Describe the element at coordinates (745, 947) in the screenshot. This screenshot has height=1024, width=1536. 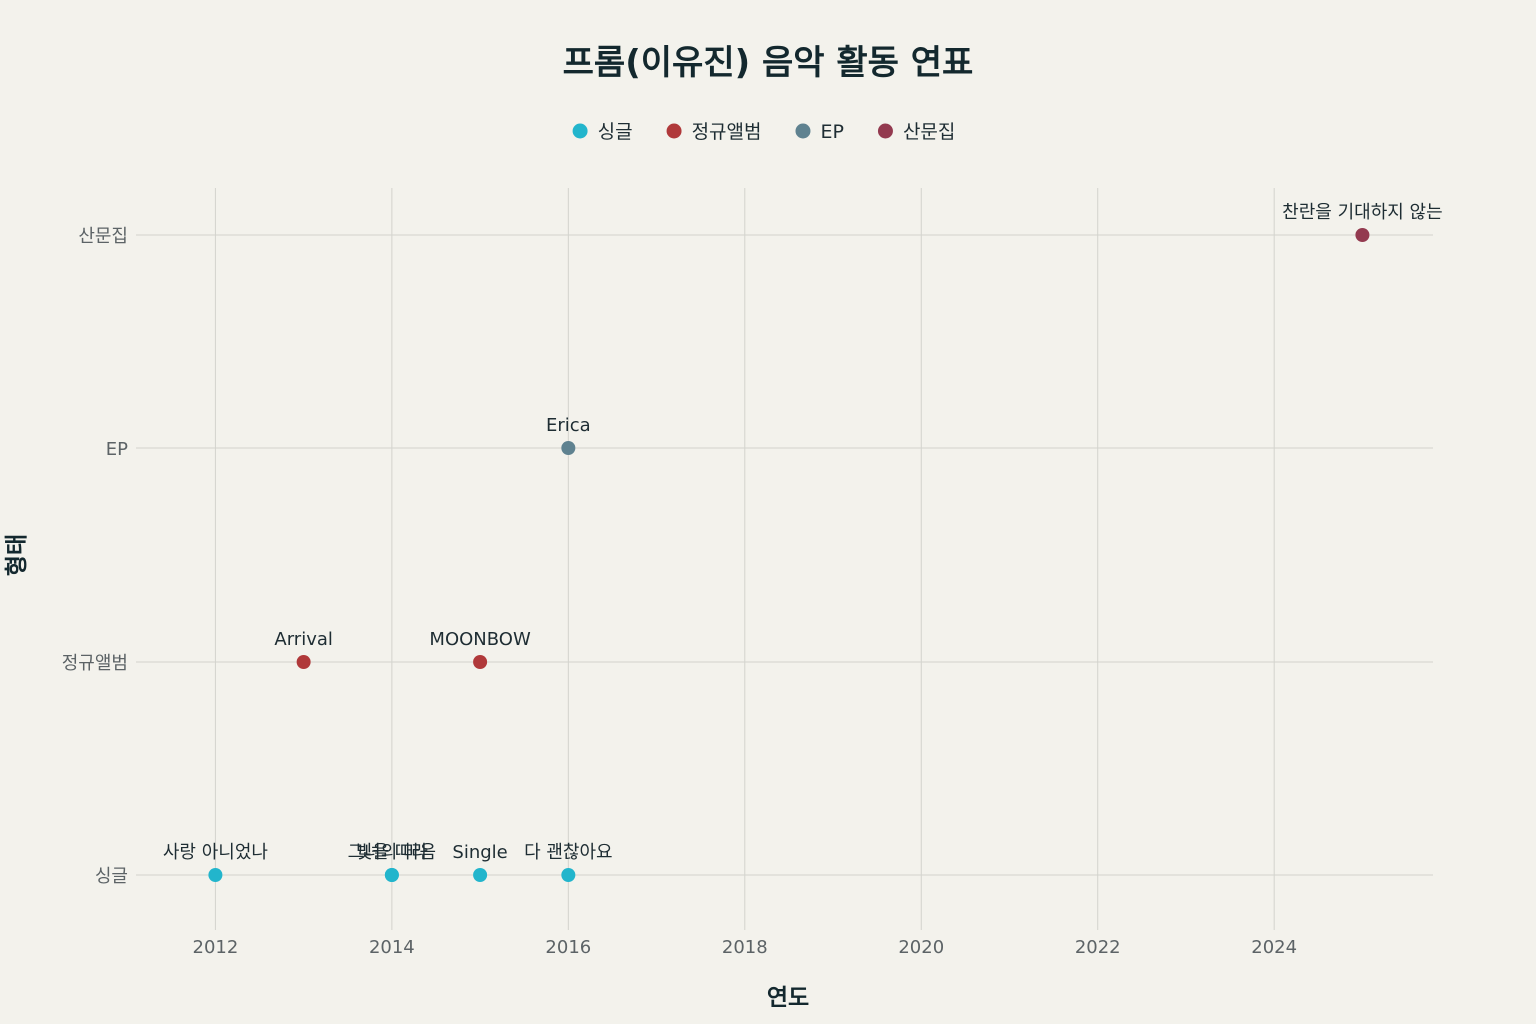
I see `x-tick-label: 2018` at that location.